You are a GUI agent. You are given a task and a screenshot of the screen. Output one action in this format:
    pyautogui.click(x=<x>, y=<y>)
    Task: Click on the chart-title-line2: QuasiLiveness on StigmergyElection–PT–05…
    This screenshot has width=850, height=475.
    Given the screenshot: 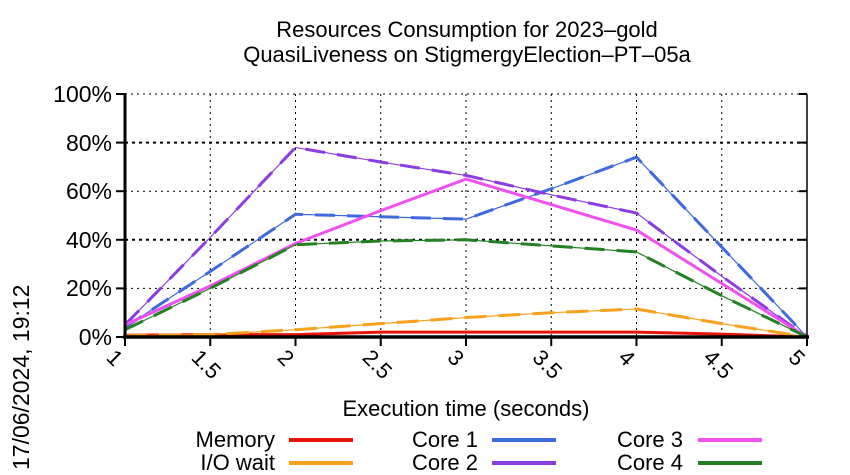 What is the action you would take?
    pyautogui.click(x=467, y=54)
    